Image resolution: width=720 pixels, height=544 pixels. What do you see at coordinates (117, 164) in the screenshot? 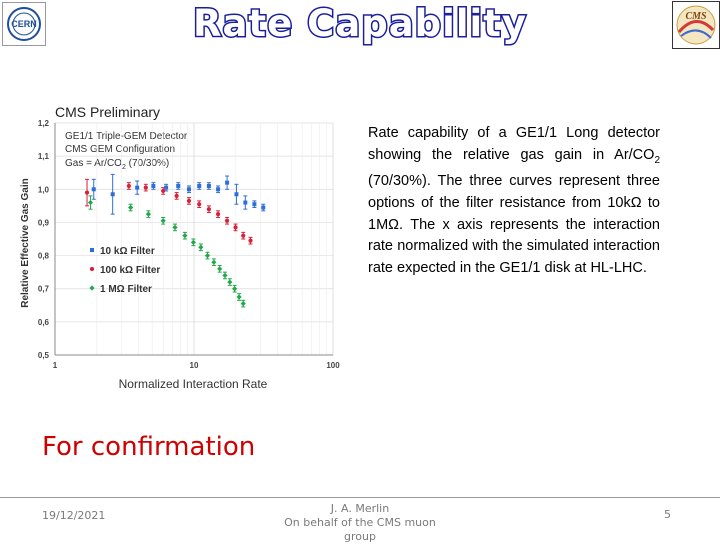
I see `chart-annotation-line3: Gas = Ar/CO2 (70/30%)` at bounding box center [117, 164].